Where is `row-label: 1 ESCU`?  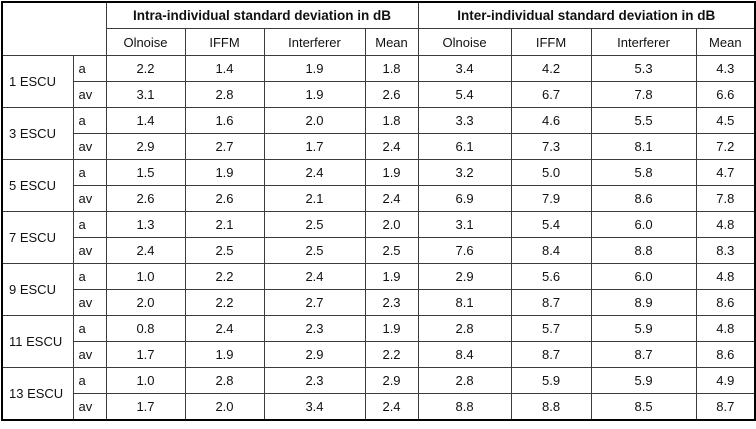 row-label: 1 ESCU is located at coordinates (37, 81).